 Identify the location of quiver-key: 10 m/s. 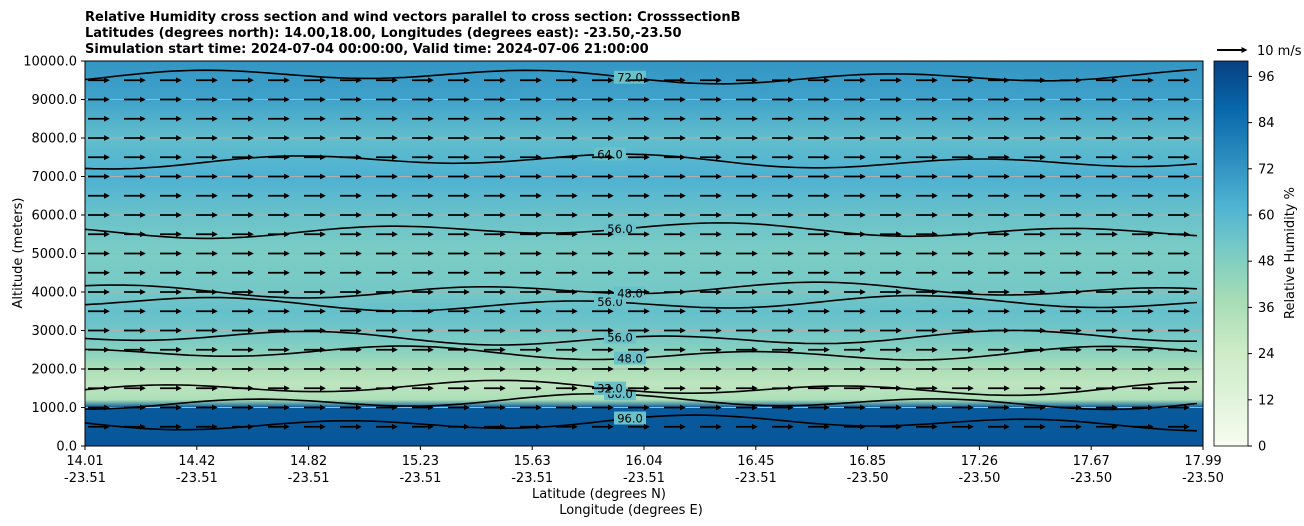
(1259, 51).